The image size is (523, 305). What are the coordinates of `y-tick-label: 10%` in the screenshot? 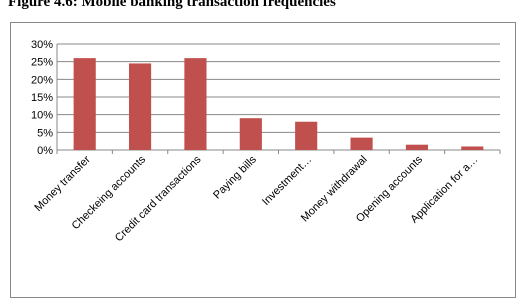 It's located at (42, 116).